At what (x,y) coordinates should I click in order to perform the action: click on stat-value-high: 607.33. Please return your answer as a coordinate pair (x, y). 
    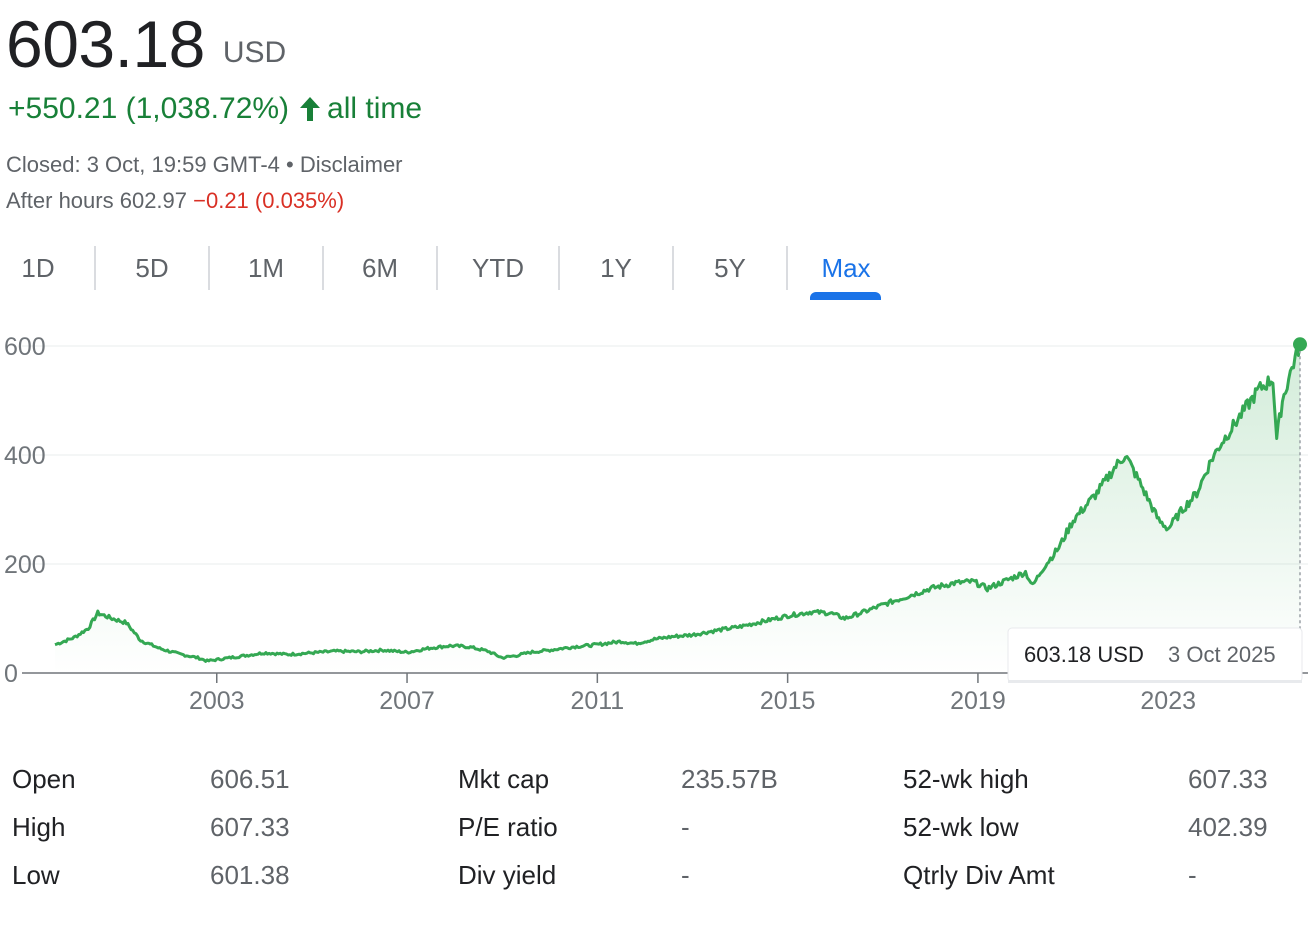
    Looking at the image, I should click on (250, 827).